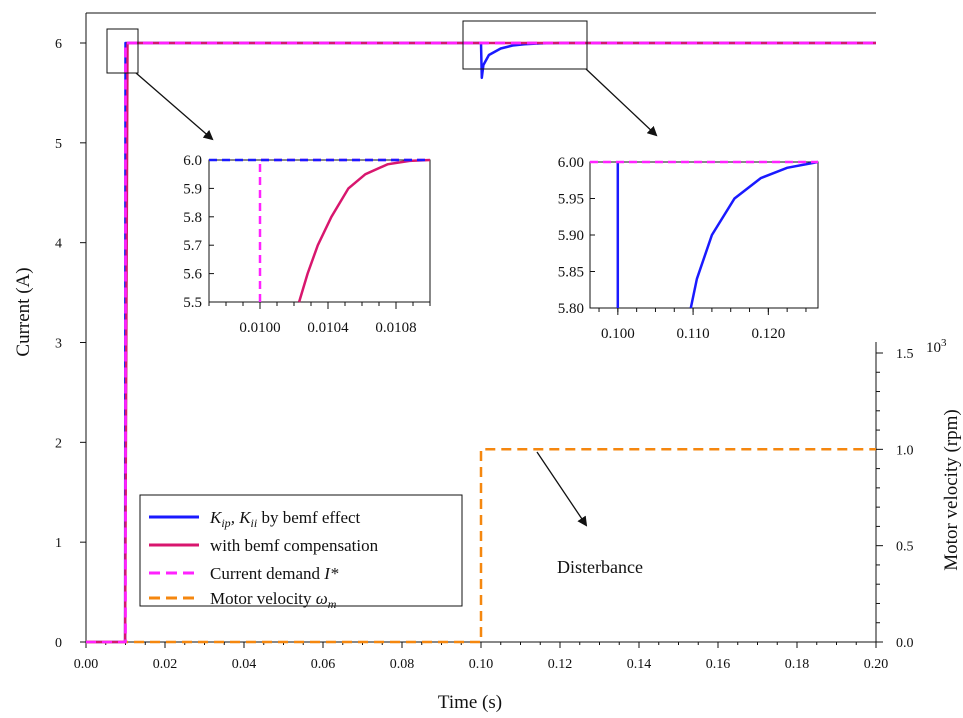 This screenshot has width=963, height=718. I want to click on inset-1-y-tick-label: 5.6, so click(192, 275).